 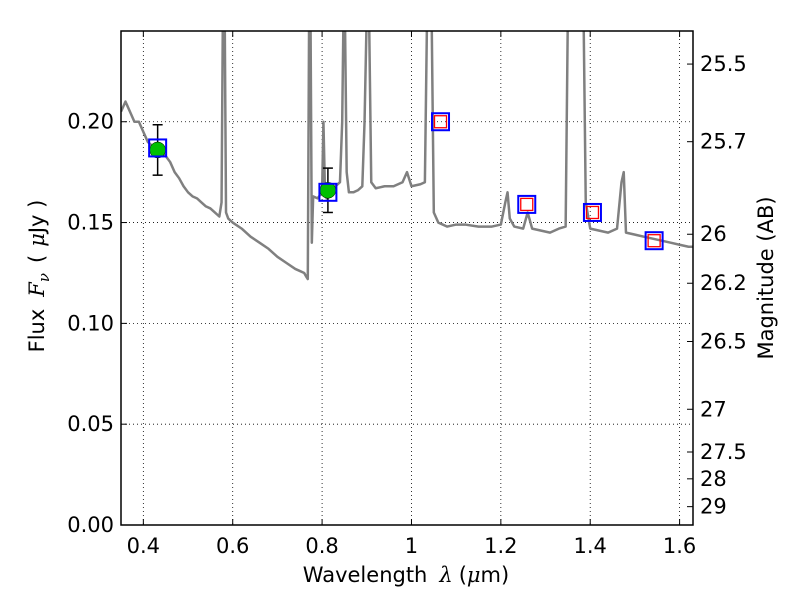 What do you see at coordinates (723, 342) in the screenshot?
I see `y2-tick-label: 26.5` at bounding box center [723, 342].